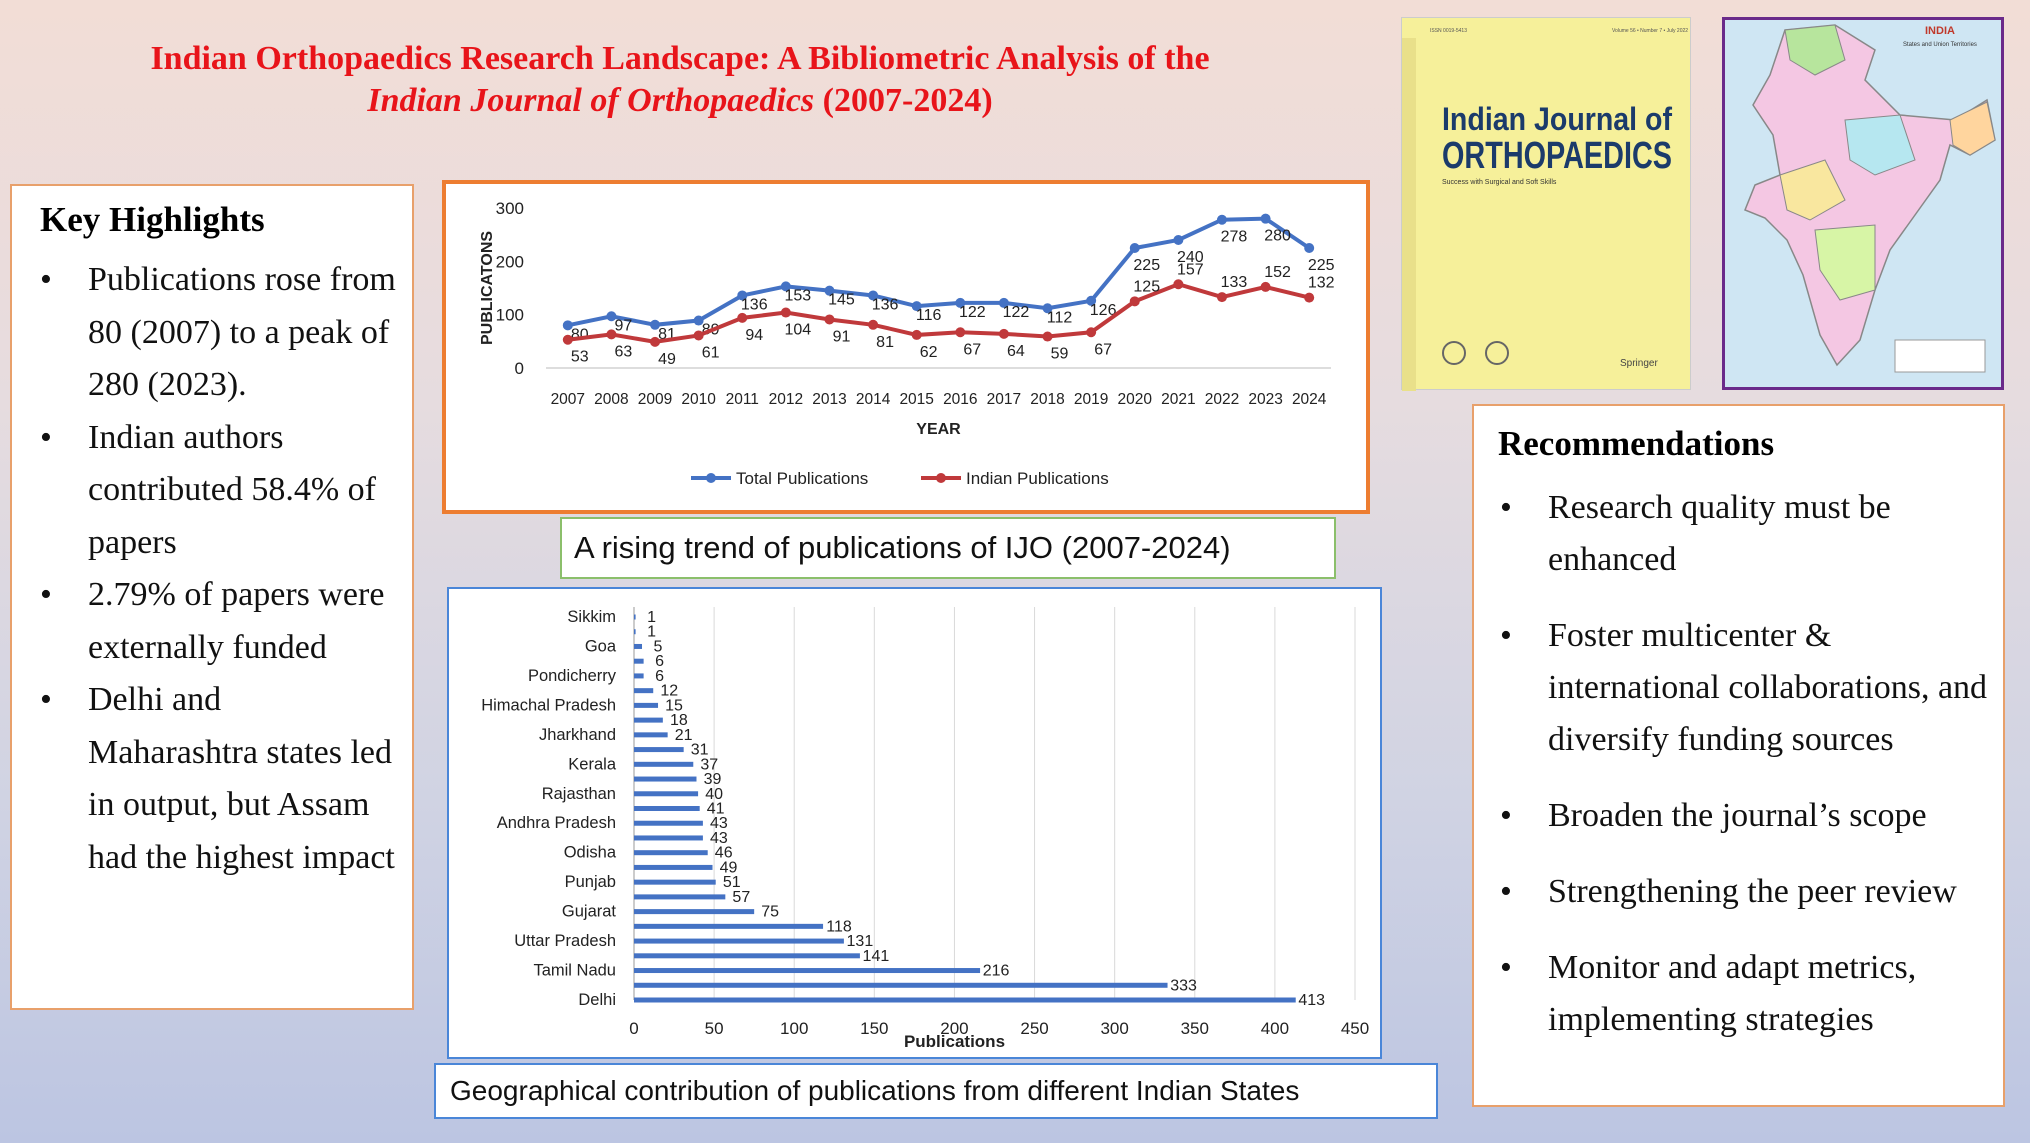 Image resolution: width=2030 pixels, height=1143 pixels. What do you see at coordinates (960, 399) in the screenshot?
I see `x-tick-label: 2016` at bounding box center [960, 399].